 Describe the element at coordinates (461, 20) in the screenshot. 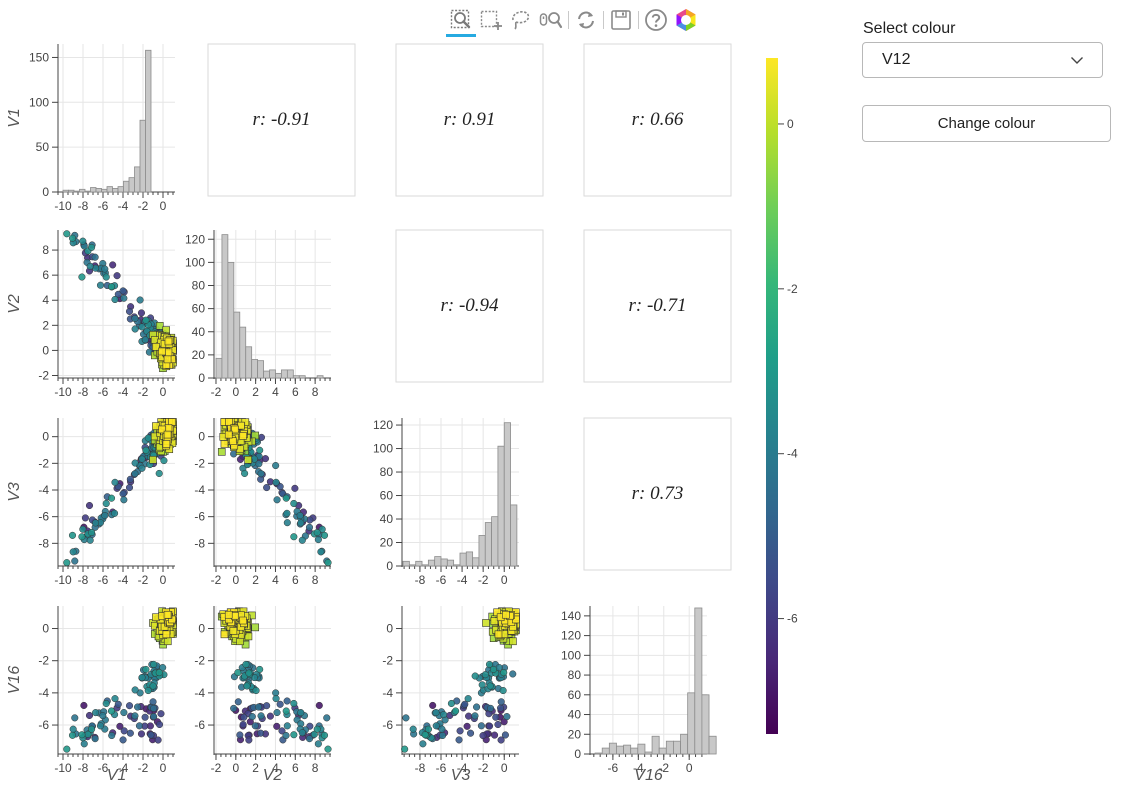

I see `box-zoom-tool` at that location.